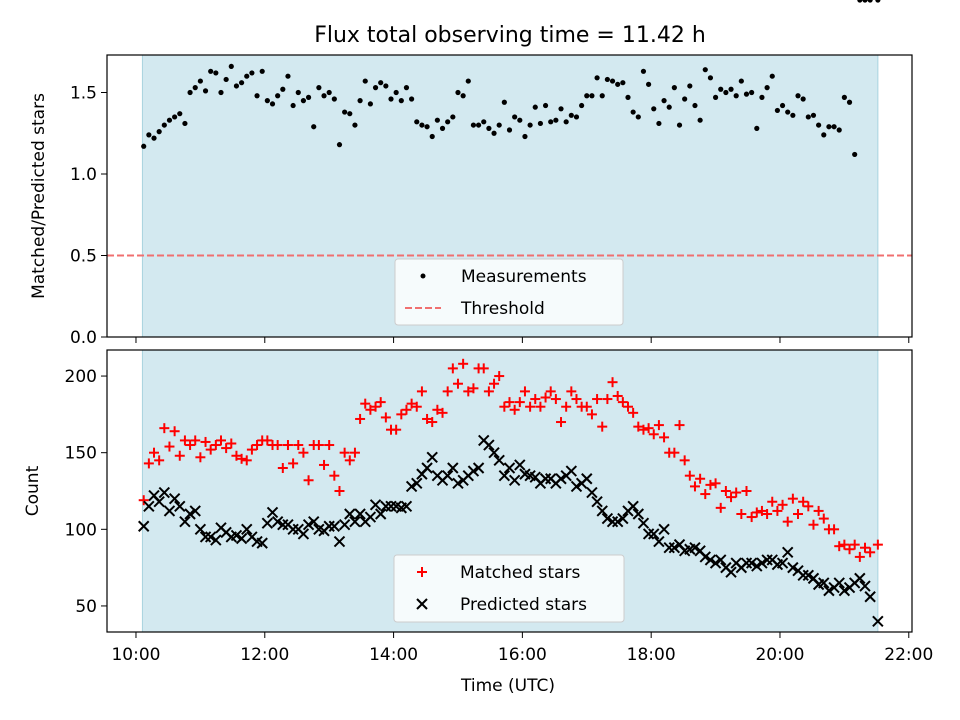  What do you see at coordinates (264, 655) in the screenshot?
I see `x-tick-label: 12:00` at bounding box center [264, 655].